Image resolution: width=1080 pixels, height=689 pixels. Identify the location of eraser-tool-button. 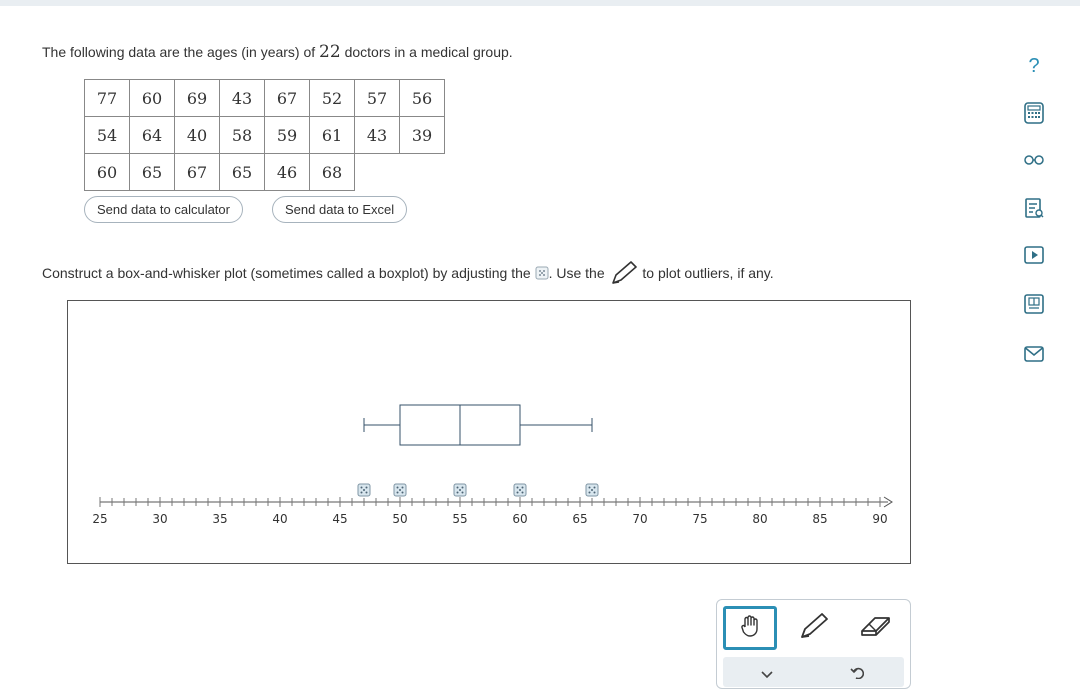
(876, 628).